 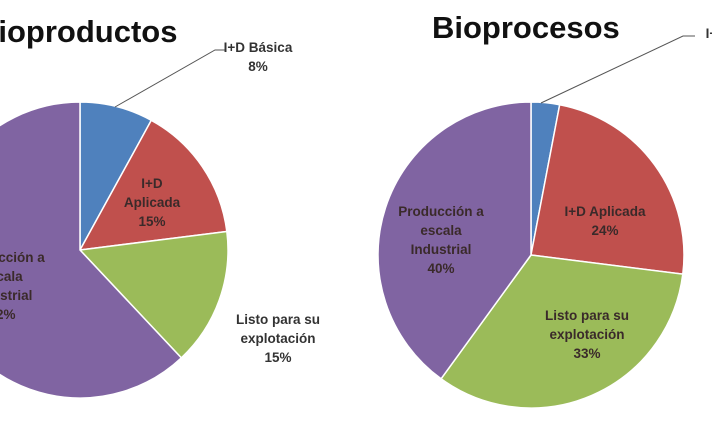 I want to click on category-label: I+D Aplicada, so click(x=605, y=211).